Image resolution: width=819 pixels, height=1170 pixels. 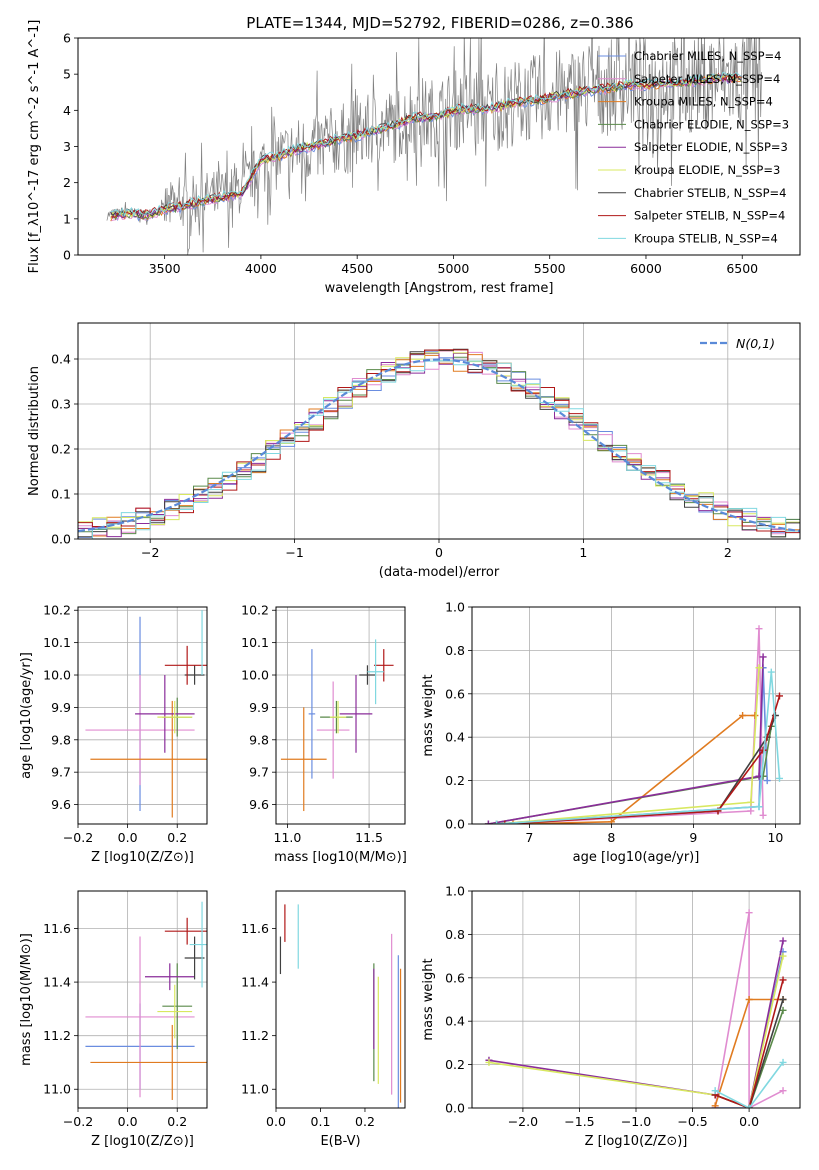 What do you see at coordinates (707, 170) in the screenshot?
I see `legend-label-5: Kroupa ELODIE, N_SSP=3` at bounding box center [707, 170].